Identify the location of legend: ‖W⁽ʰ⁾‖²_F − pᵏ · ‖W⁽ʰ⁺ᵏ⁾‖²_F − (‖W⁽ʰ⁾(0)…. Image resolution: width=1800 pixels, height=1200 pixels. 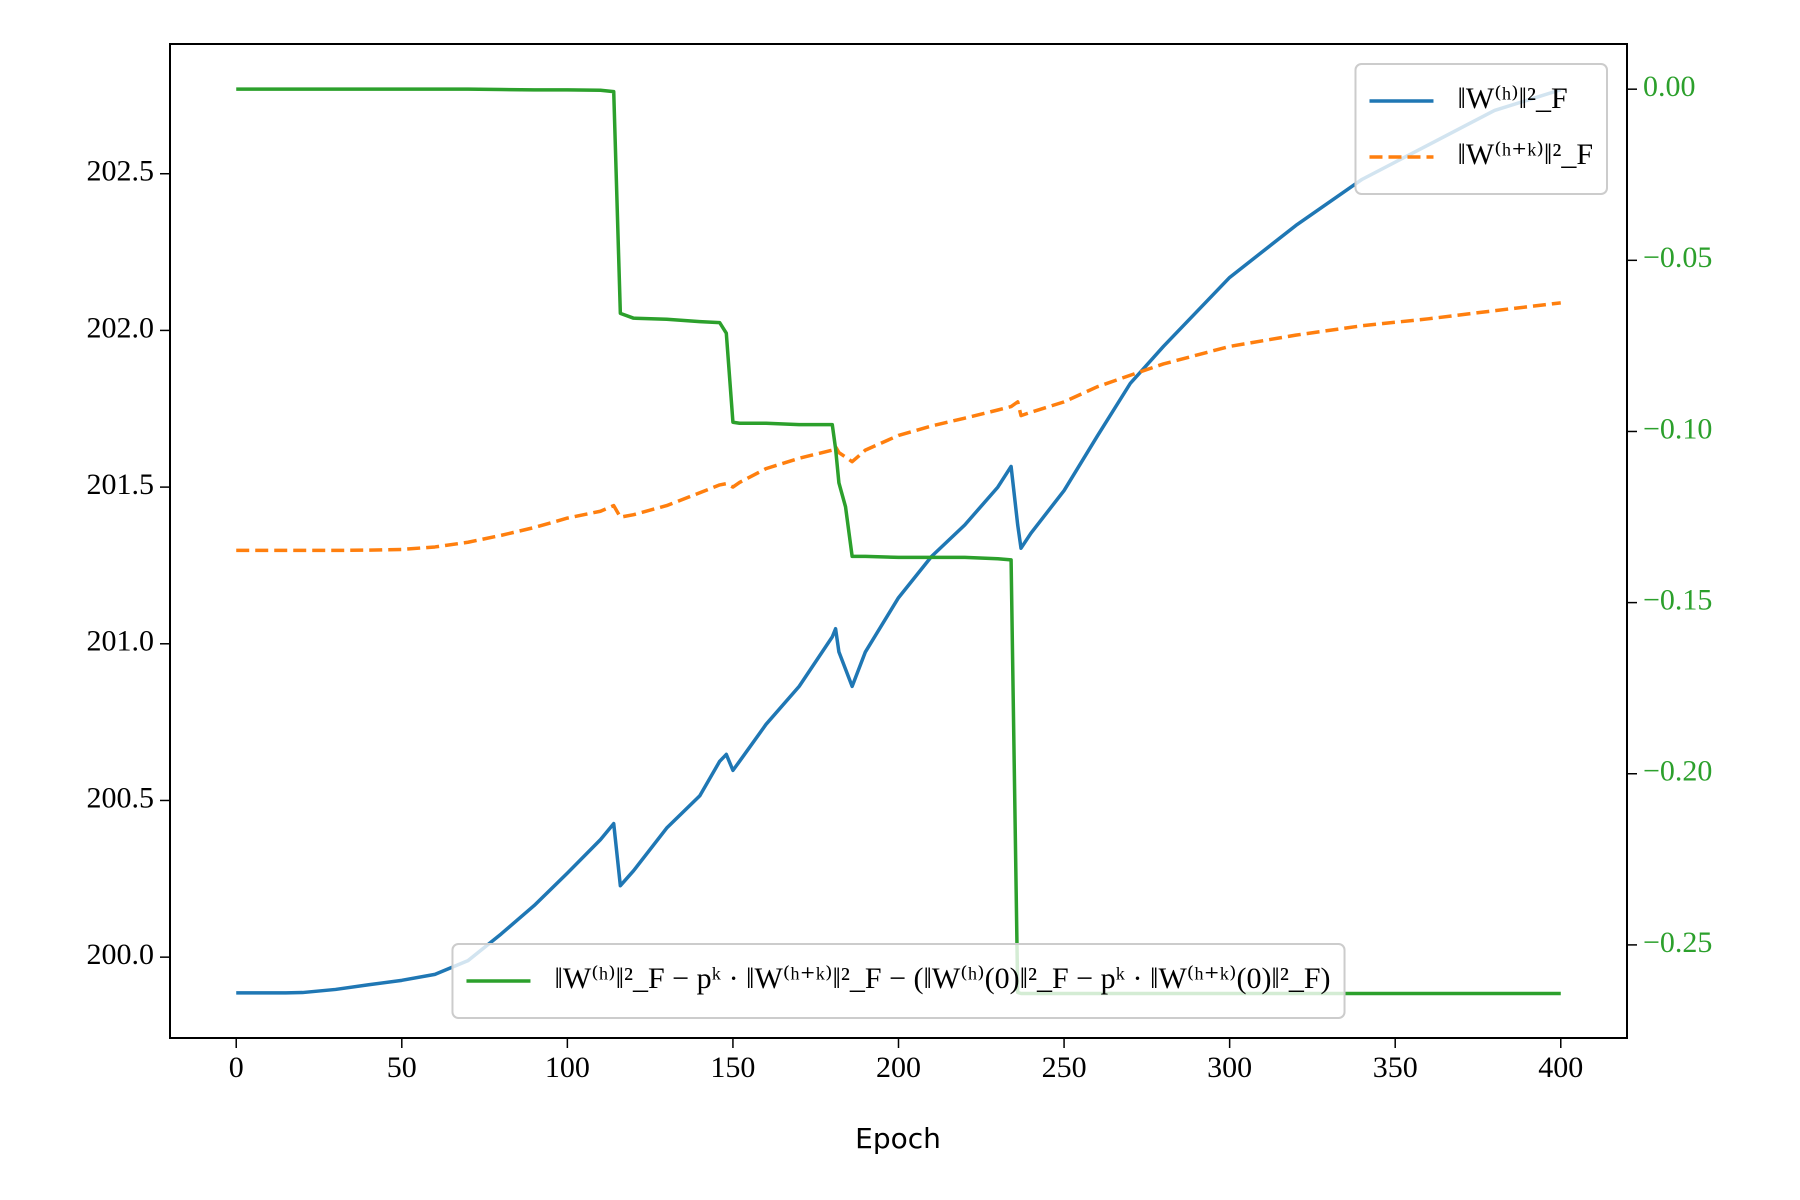
(898, 981).